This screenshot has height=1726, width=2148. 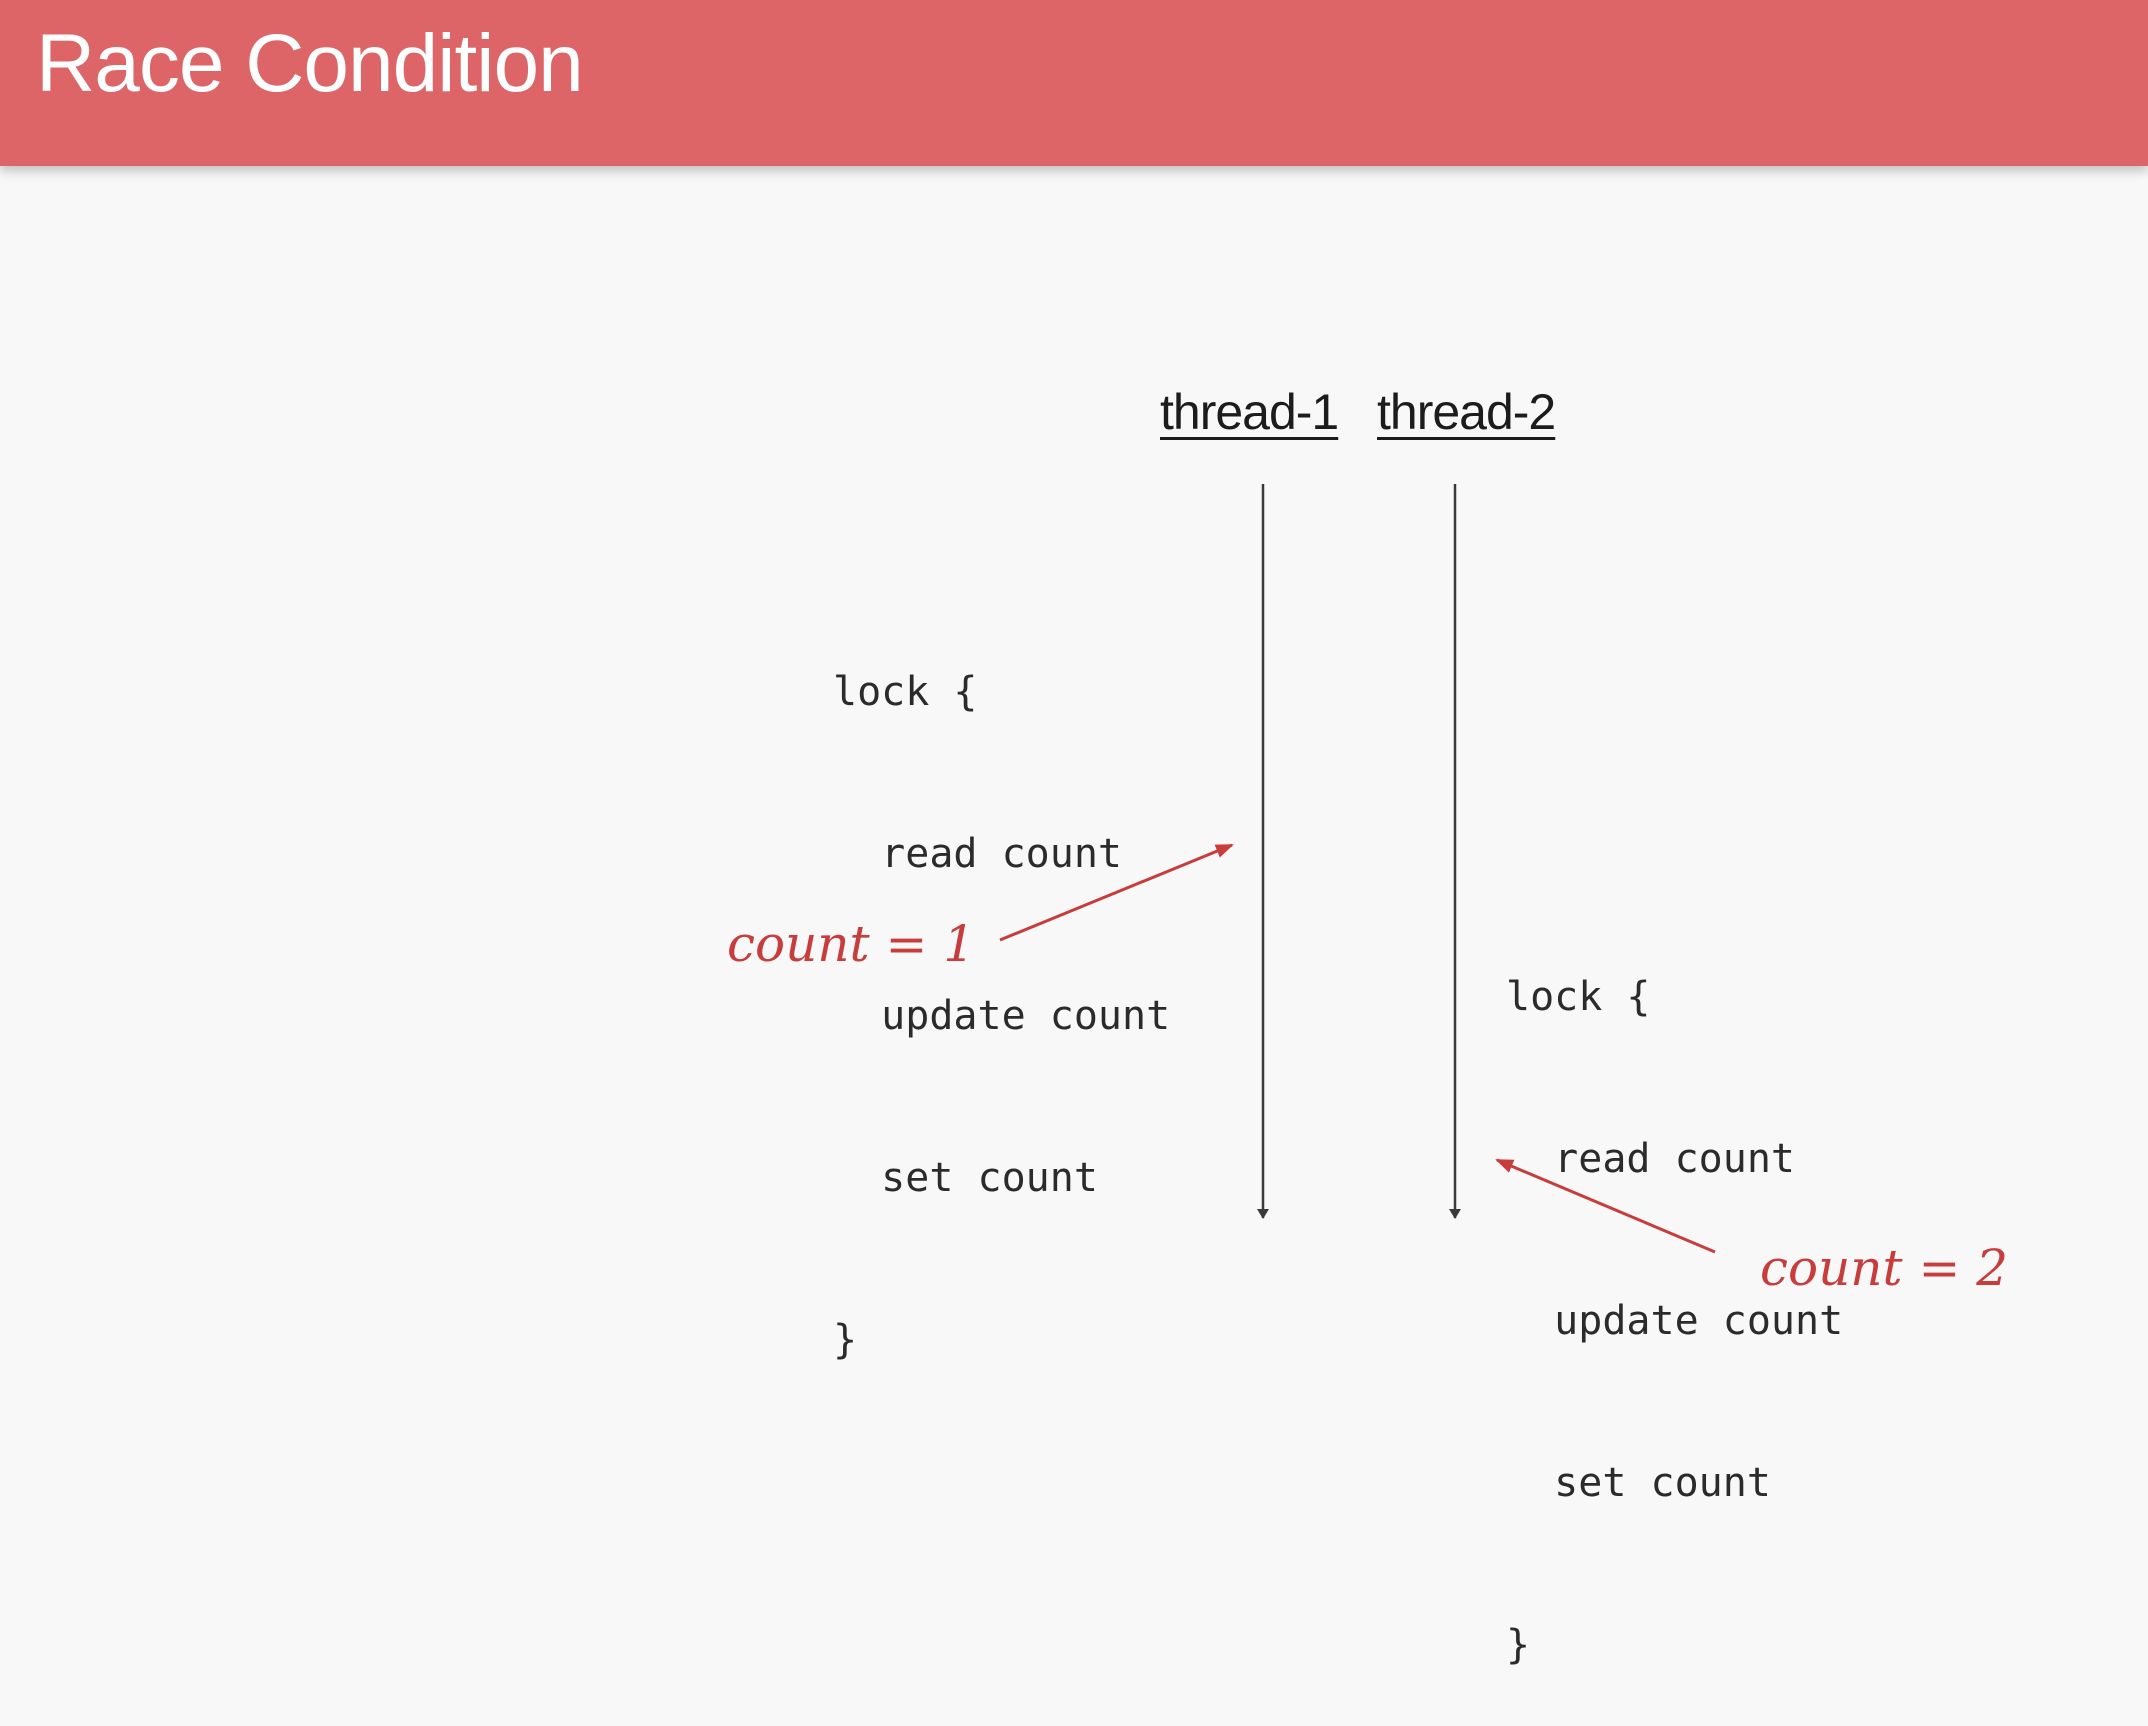 I want to click on count-2-arrow, so click(x=1605, y=1206).